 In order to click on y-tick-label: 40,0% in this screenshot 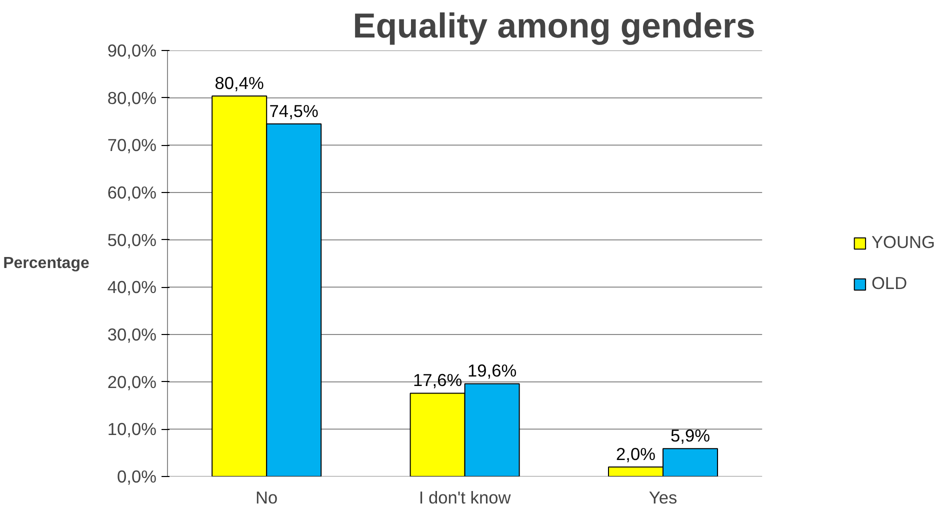, I will do `click(132, 287)`.